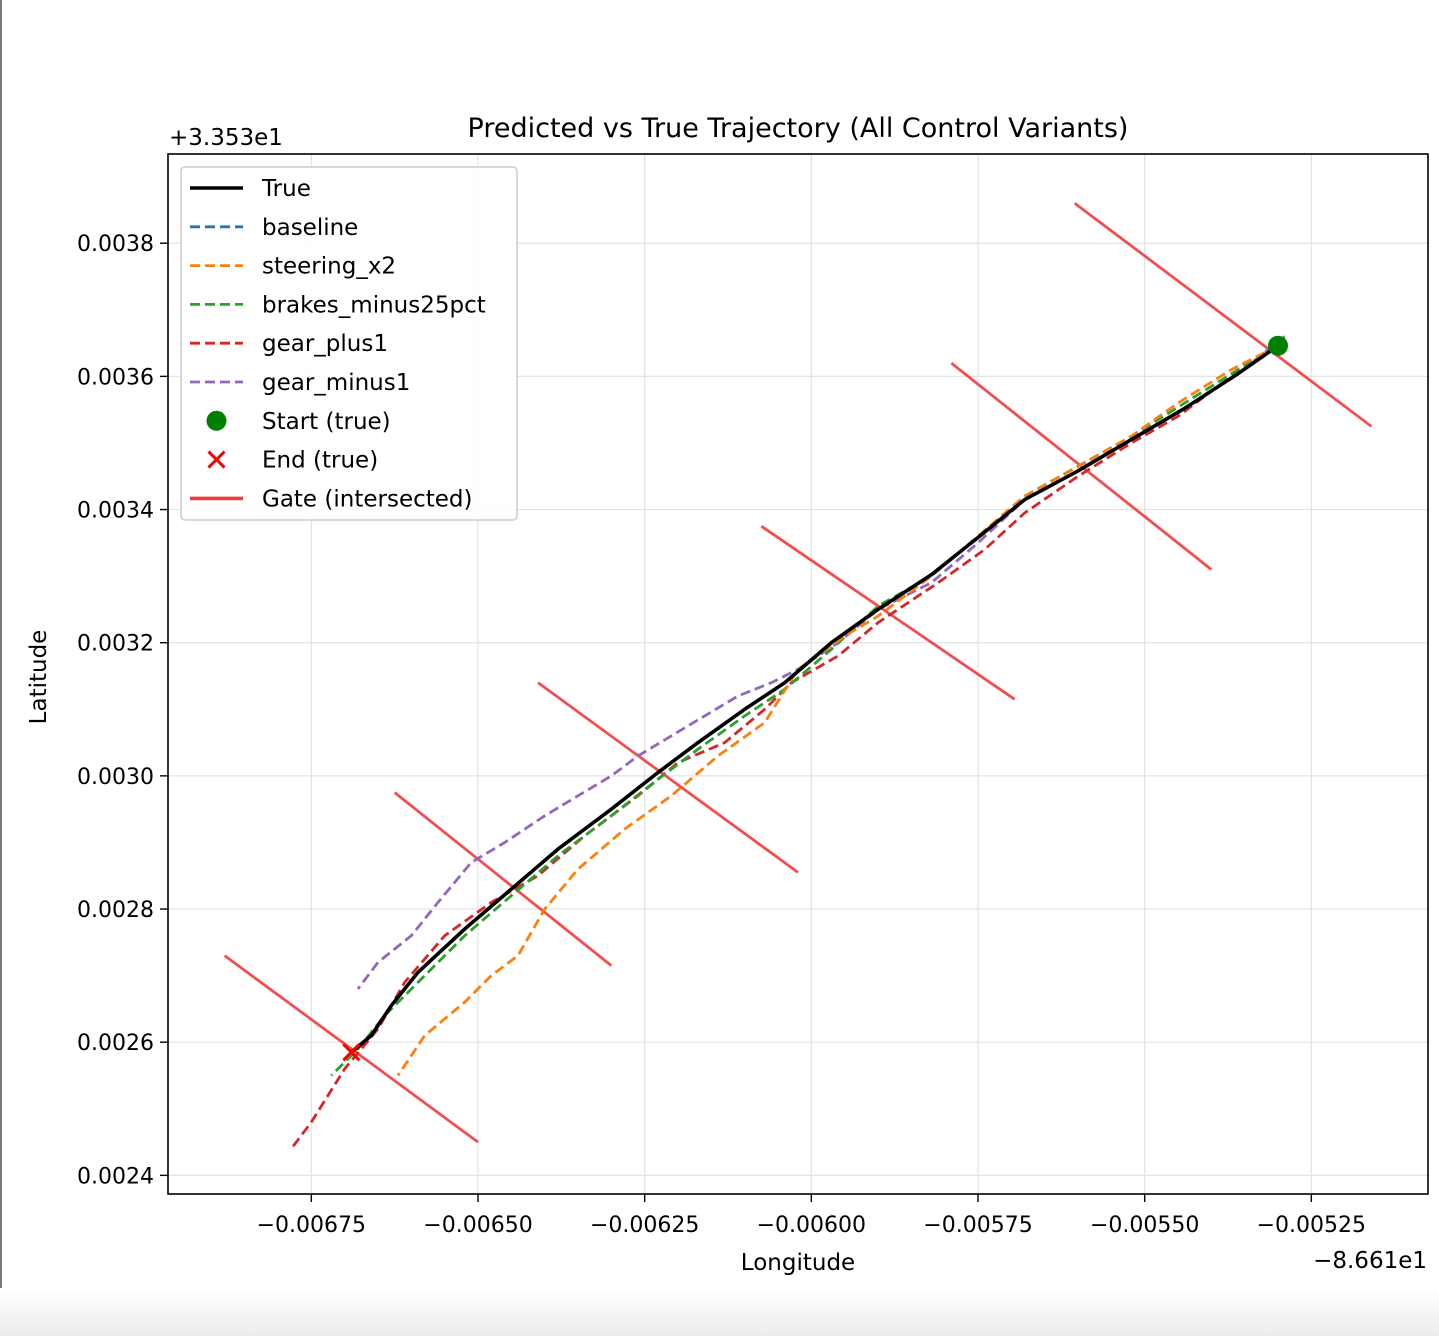  I want to click on legend-item: gear_minus1, so click(300, 383).